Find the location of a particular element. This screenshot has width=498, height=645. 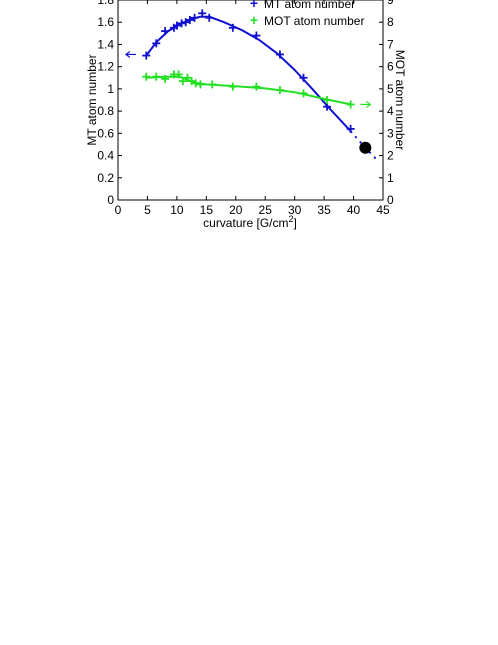

y-tick-label-left: 1.4 is located at coordinates (105, 44).